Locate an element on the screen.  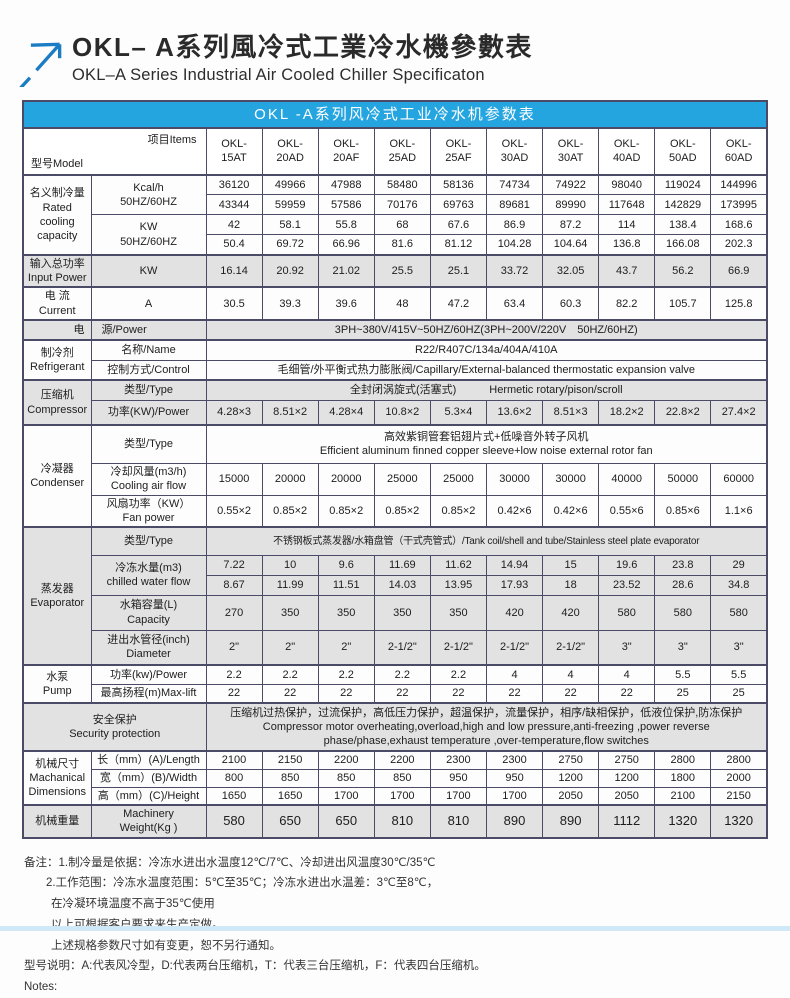
table-cell: 2300 is located at coordinates (514, 760).